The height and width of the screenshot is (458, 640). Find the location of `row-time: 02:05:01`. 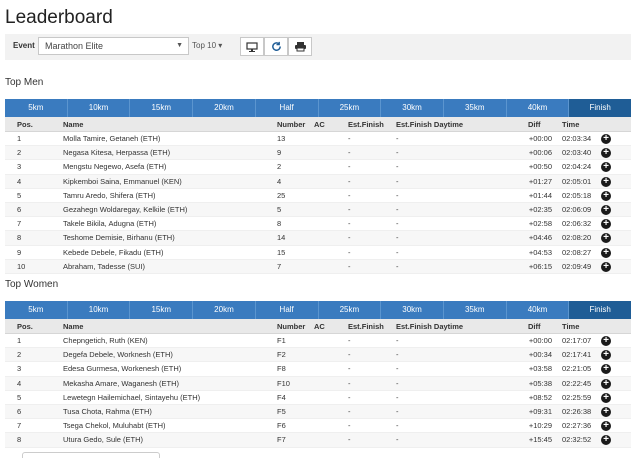

row-time: 02:05:01 is located at coordinates (577, 181).